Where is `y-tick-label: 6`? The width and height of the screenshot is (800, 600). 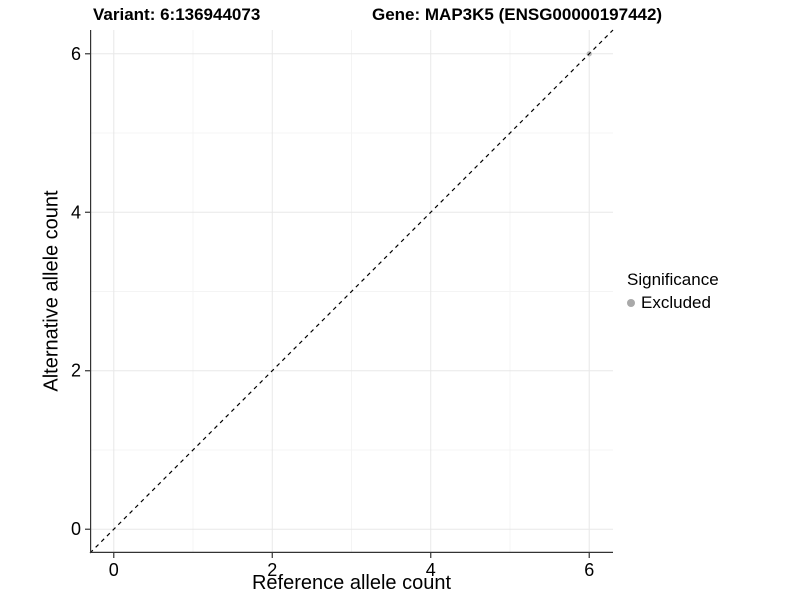
y-tick-label: 6 is located at coordinates (76, 54).